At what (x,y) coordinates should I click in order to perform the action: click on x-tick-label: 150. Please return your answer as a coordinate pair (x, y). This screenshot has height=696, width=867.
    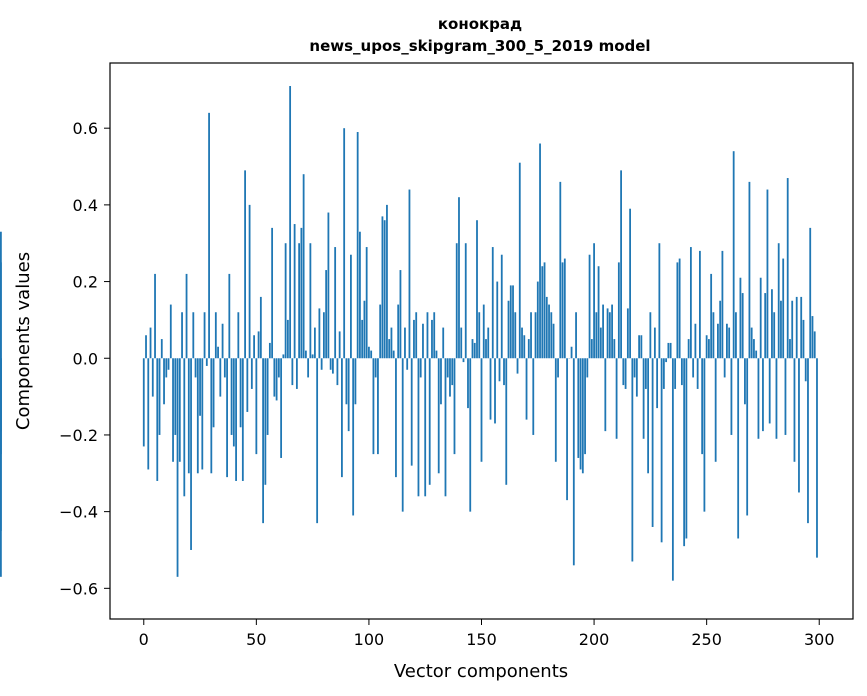
    Looking at the image, I should click on (481, 639).